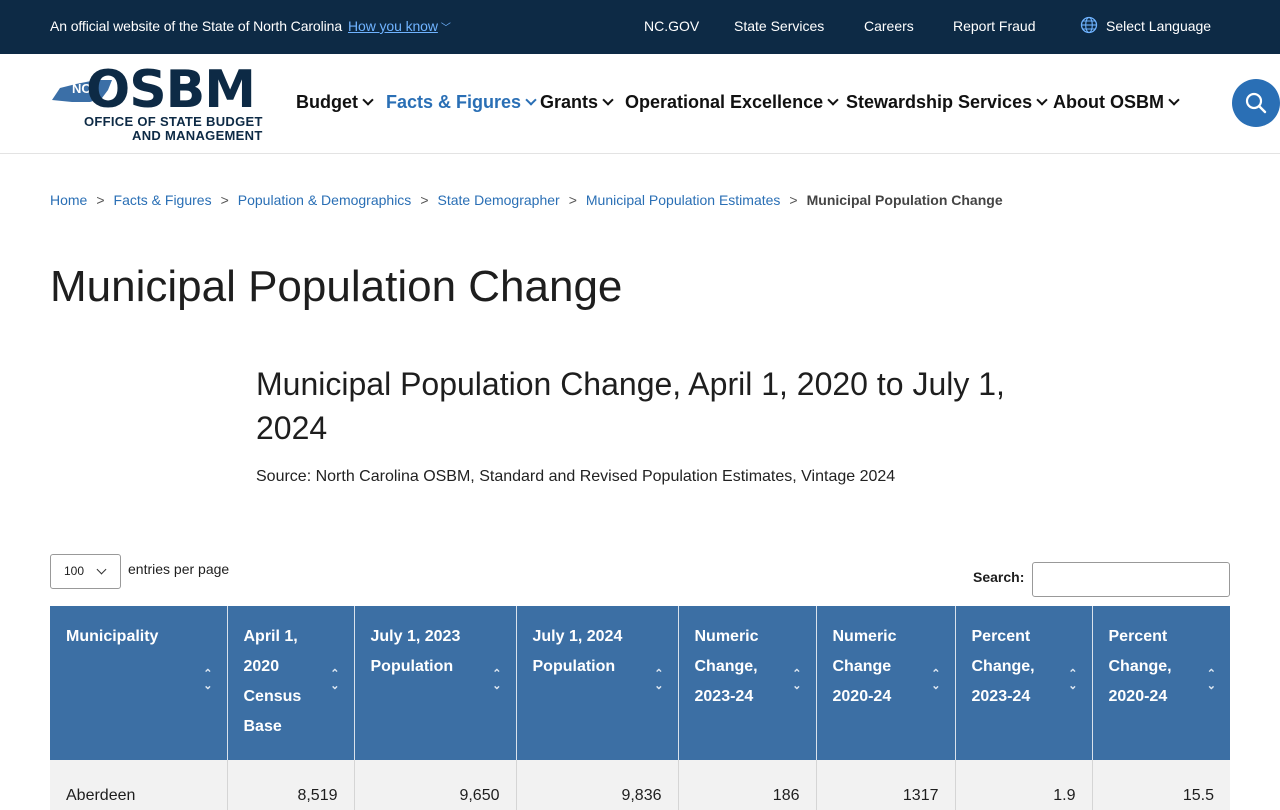 The image size is (1280, 810). What do you see at coordinates (112, 636) in the screenshot?
I see `column-header-label: Municipality` at bounding box center [112, 636].